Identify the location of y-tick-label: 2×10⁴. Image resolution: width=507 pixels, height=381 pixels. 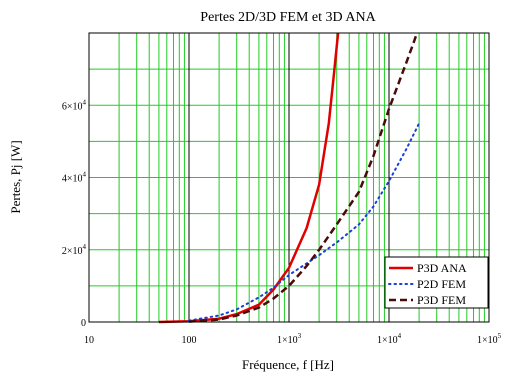
(74, 250).